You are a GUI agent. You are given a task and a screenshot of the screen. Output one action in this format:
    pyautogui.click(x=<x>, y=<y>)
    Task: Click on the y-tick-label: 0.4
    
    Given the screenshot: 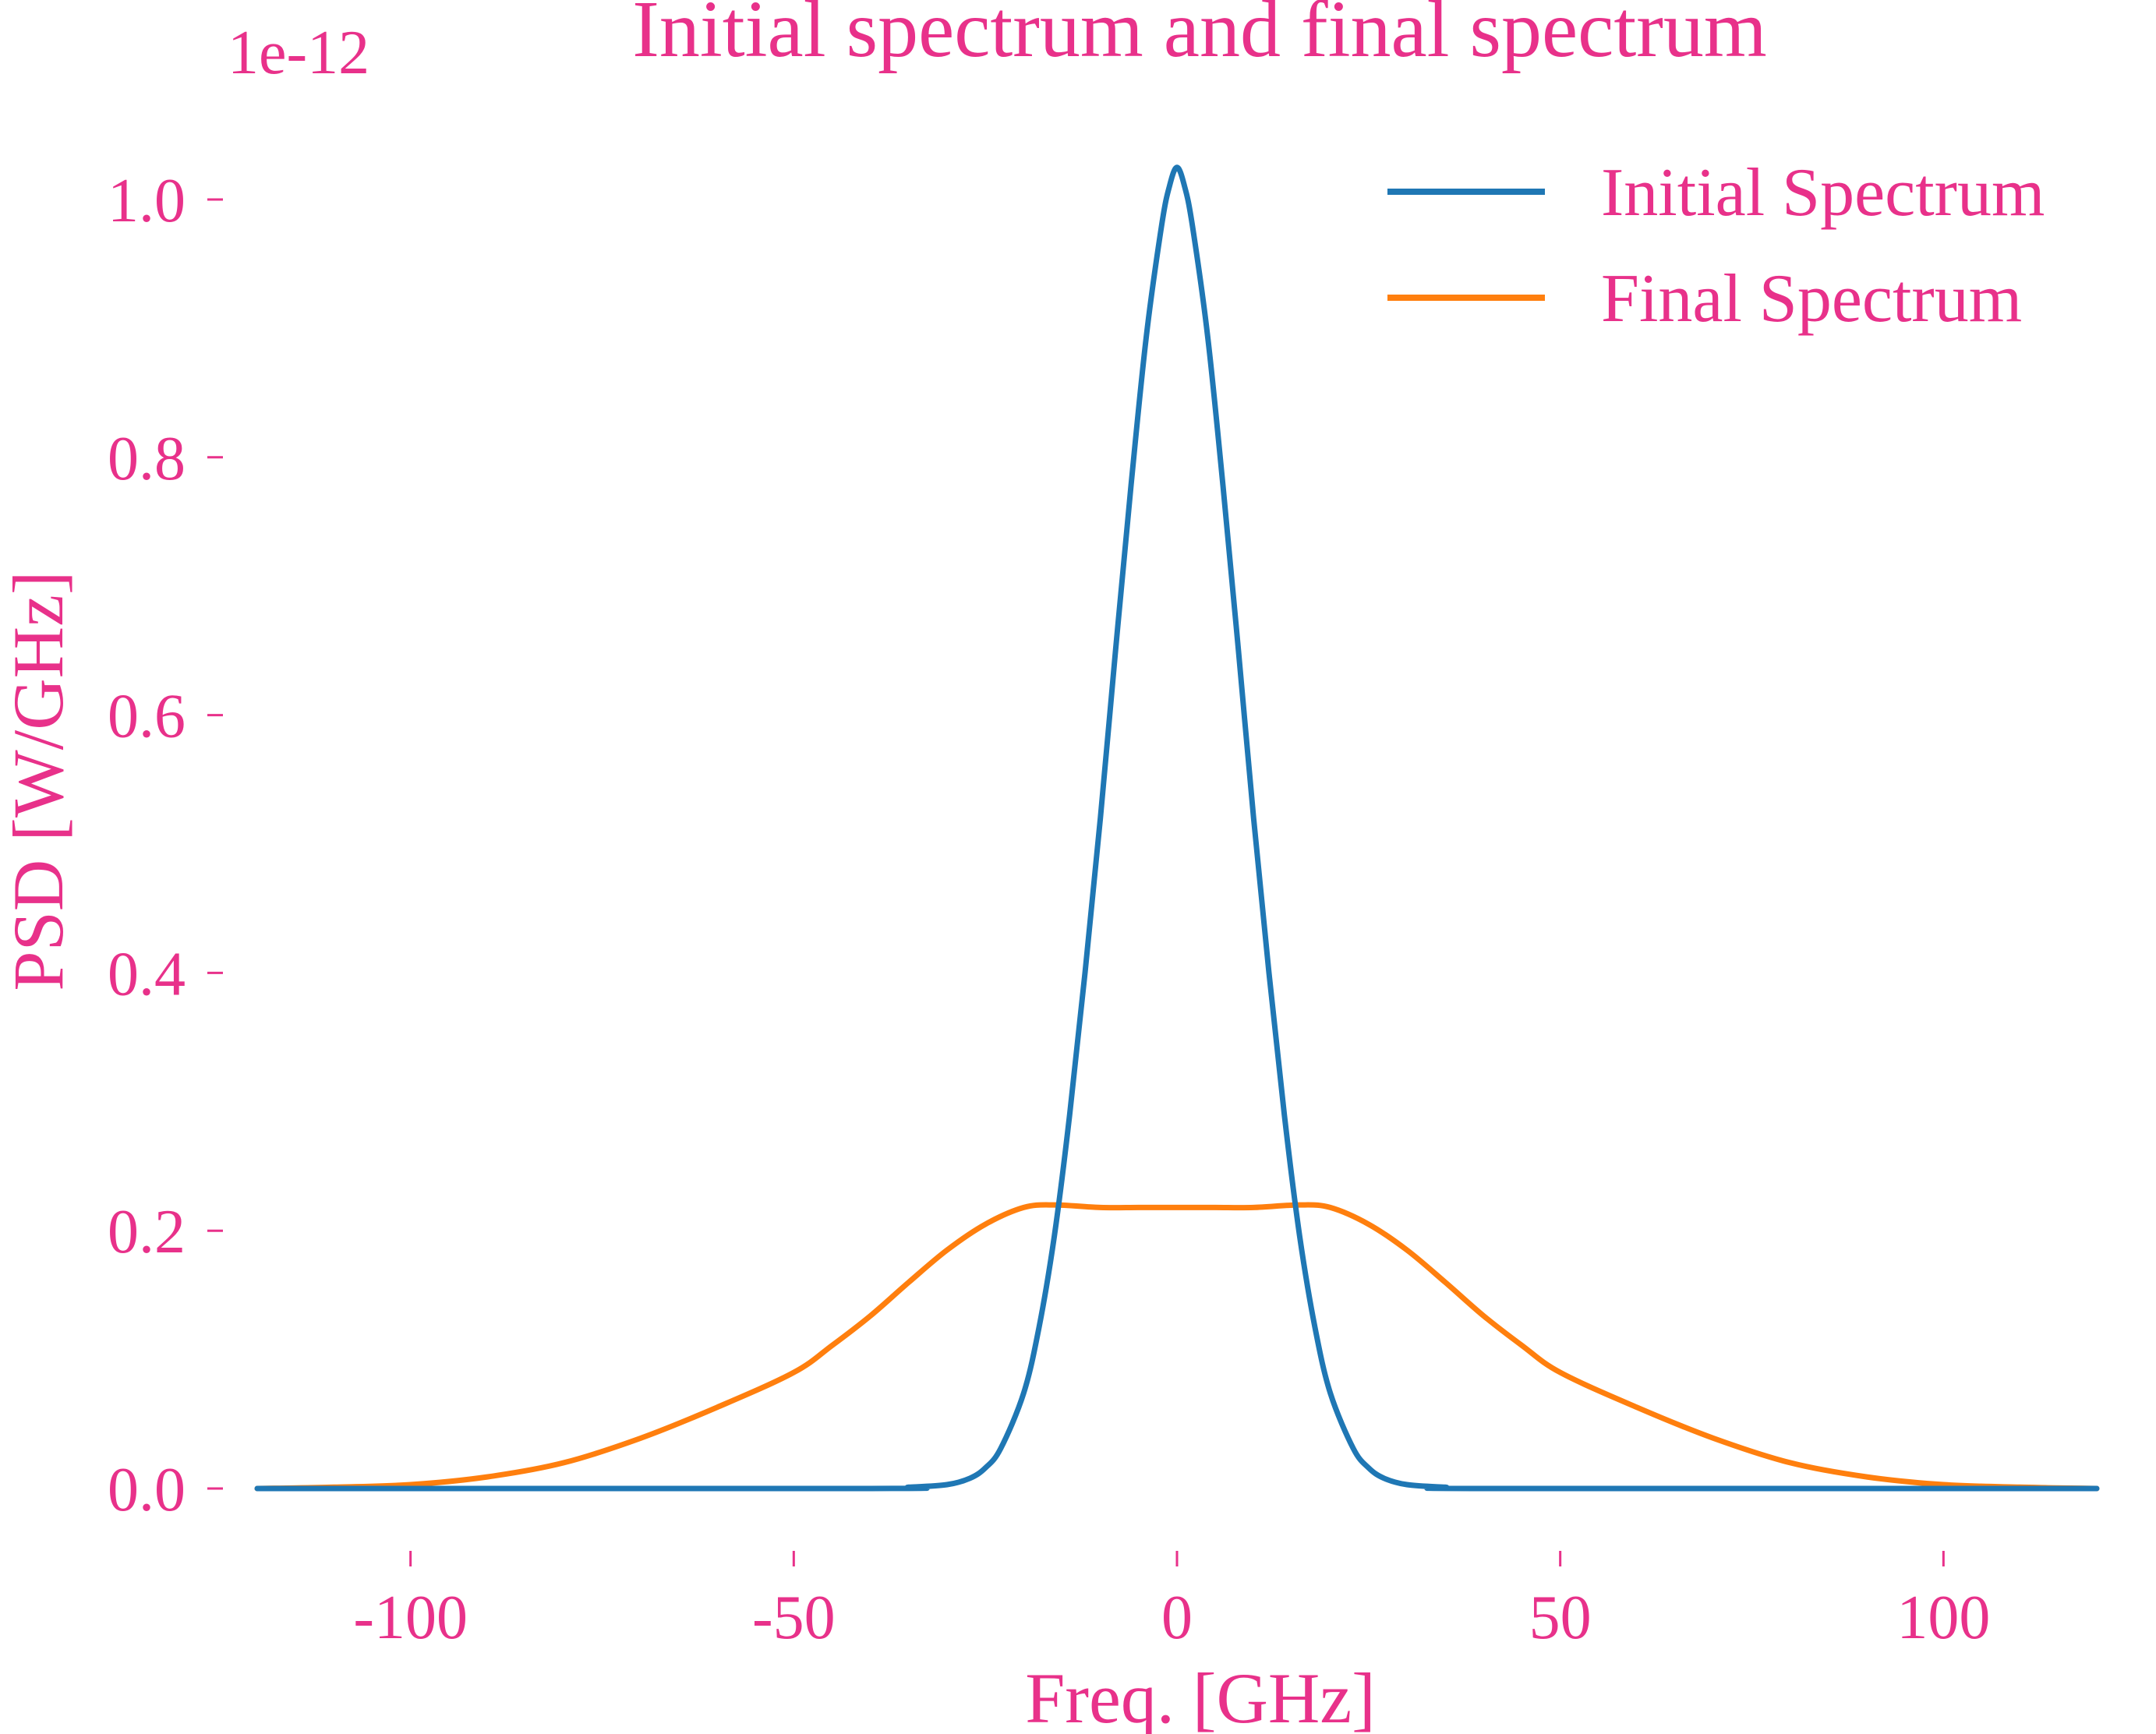 What is the action you would take?
    pyautogui.click(x=147, y=974)
    